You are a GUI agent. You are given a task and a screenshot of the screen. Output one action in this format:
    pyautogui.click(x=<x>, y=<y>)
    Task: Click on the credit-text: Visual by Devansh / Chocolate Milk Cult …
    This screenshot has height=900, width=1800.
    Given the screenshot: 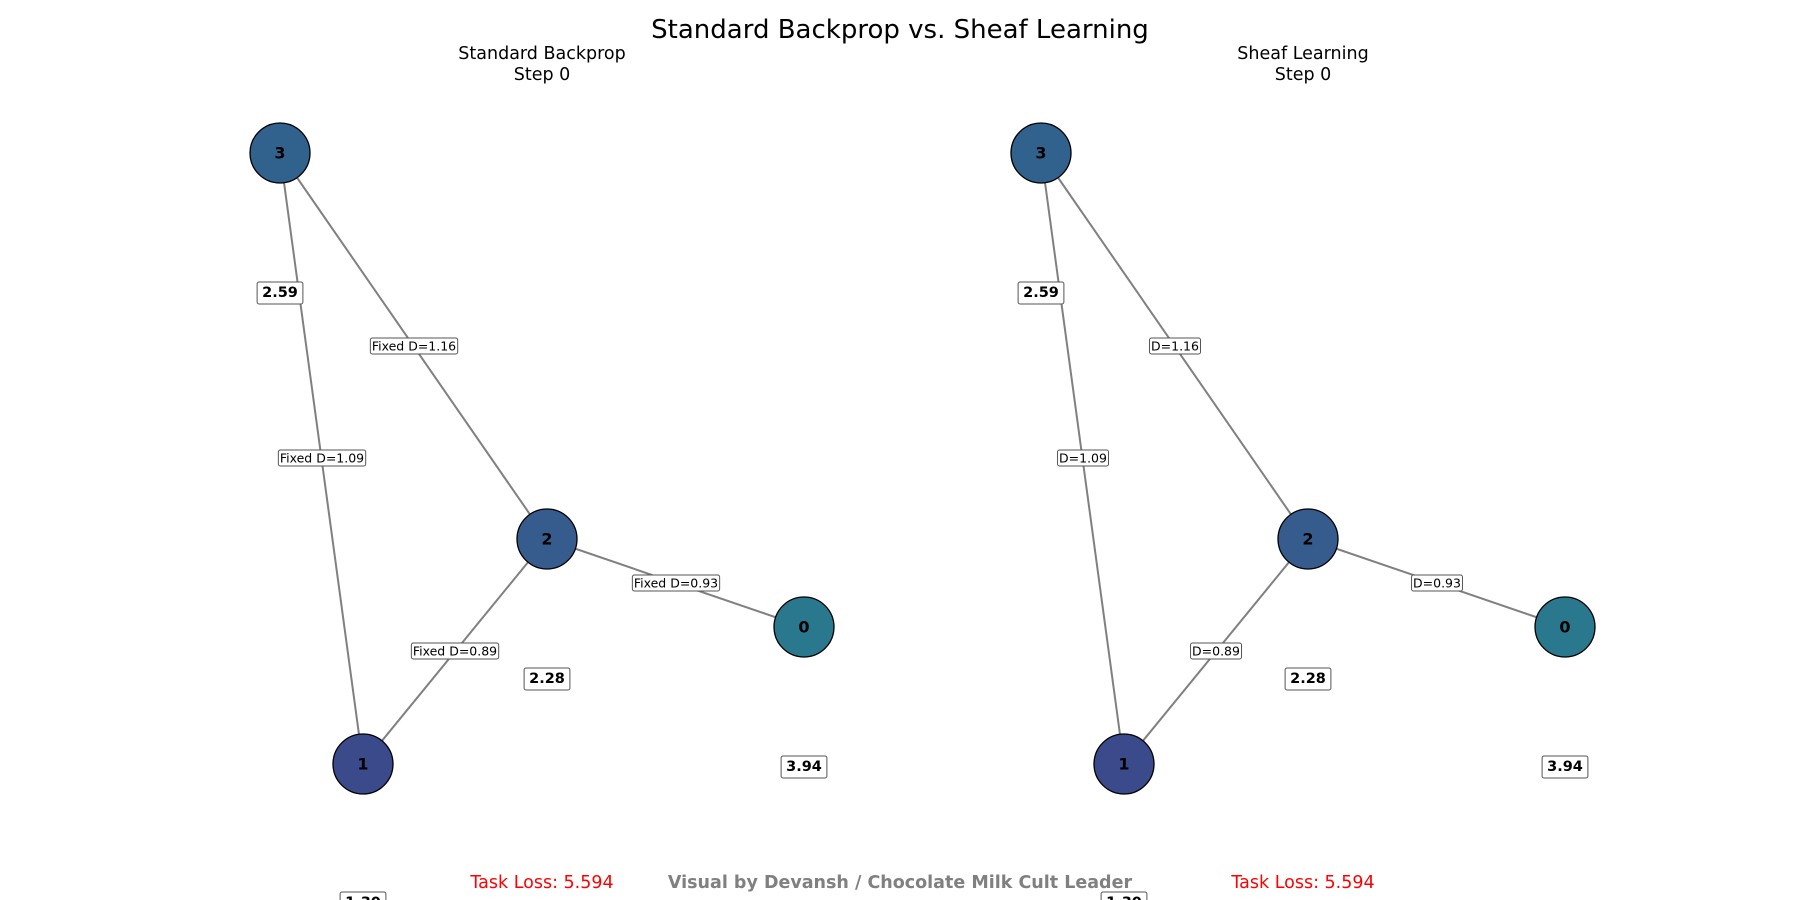 What is the action you would take?
    pyautogui.click(x=900, y=883)
    